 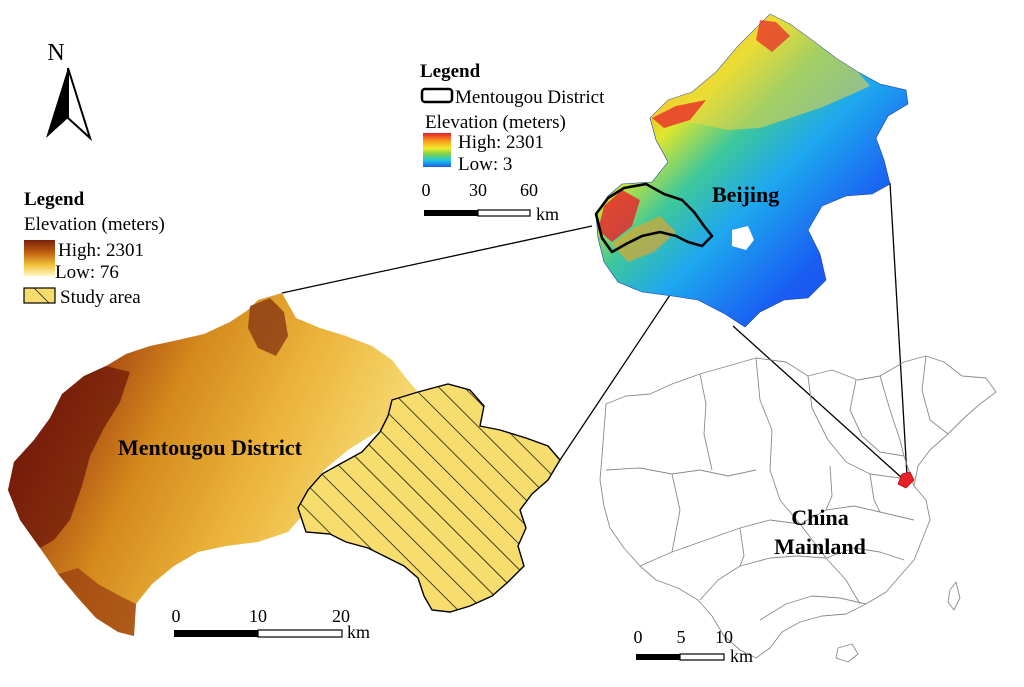 I want to click on study-area-polygon, so click(x=429, y=498).